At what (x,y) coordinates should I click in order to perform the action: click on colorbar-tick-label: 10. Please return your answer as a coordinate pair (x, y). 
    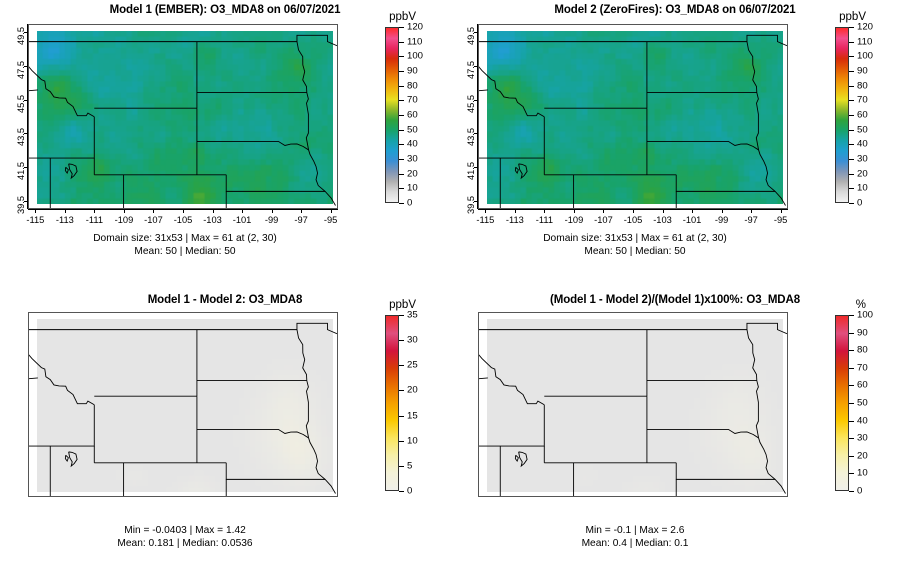
    Looking at the image, I should click on (862, 473).